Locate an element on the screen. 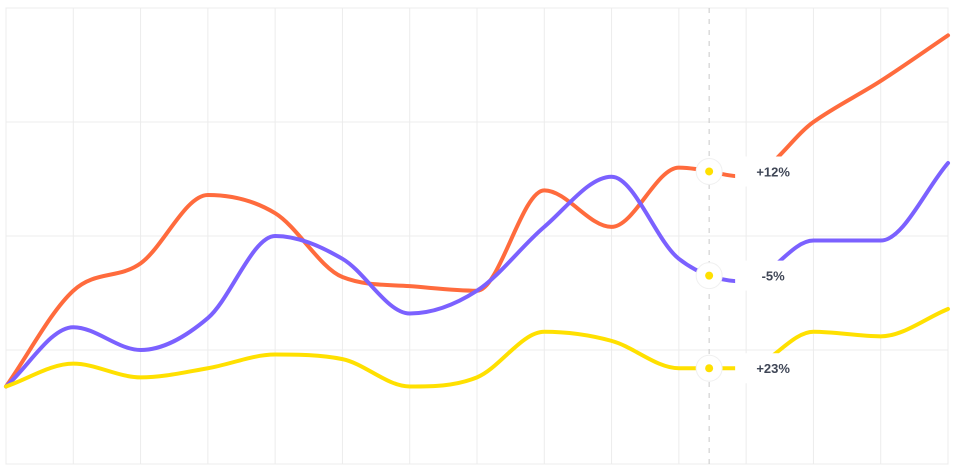  tooltip-label: +12% is located at coordinates (773, 171).